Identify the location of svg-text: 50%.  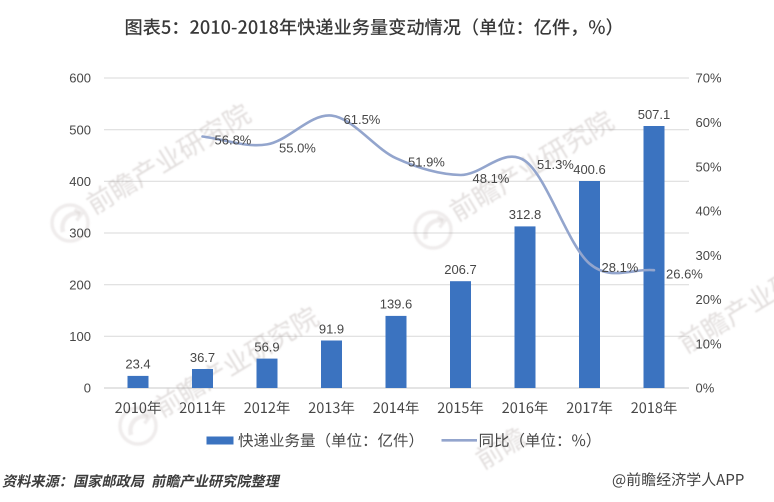
(709, 166).